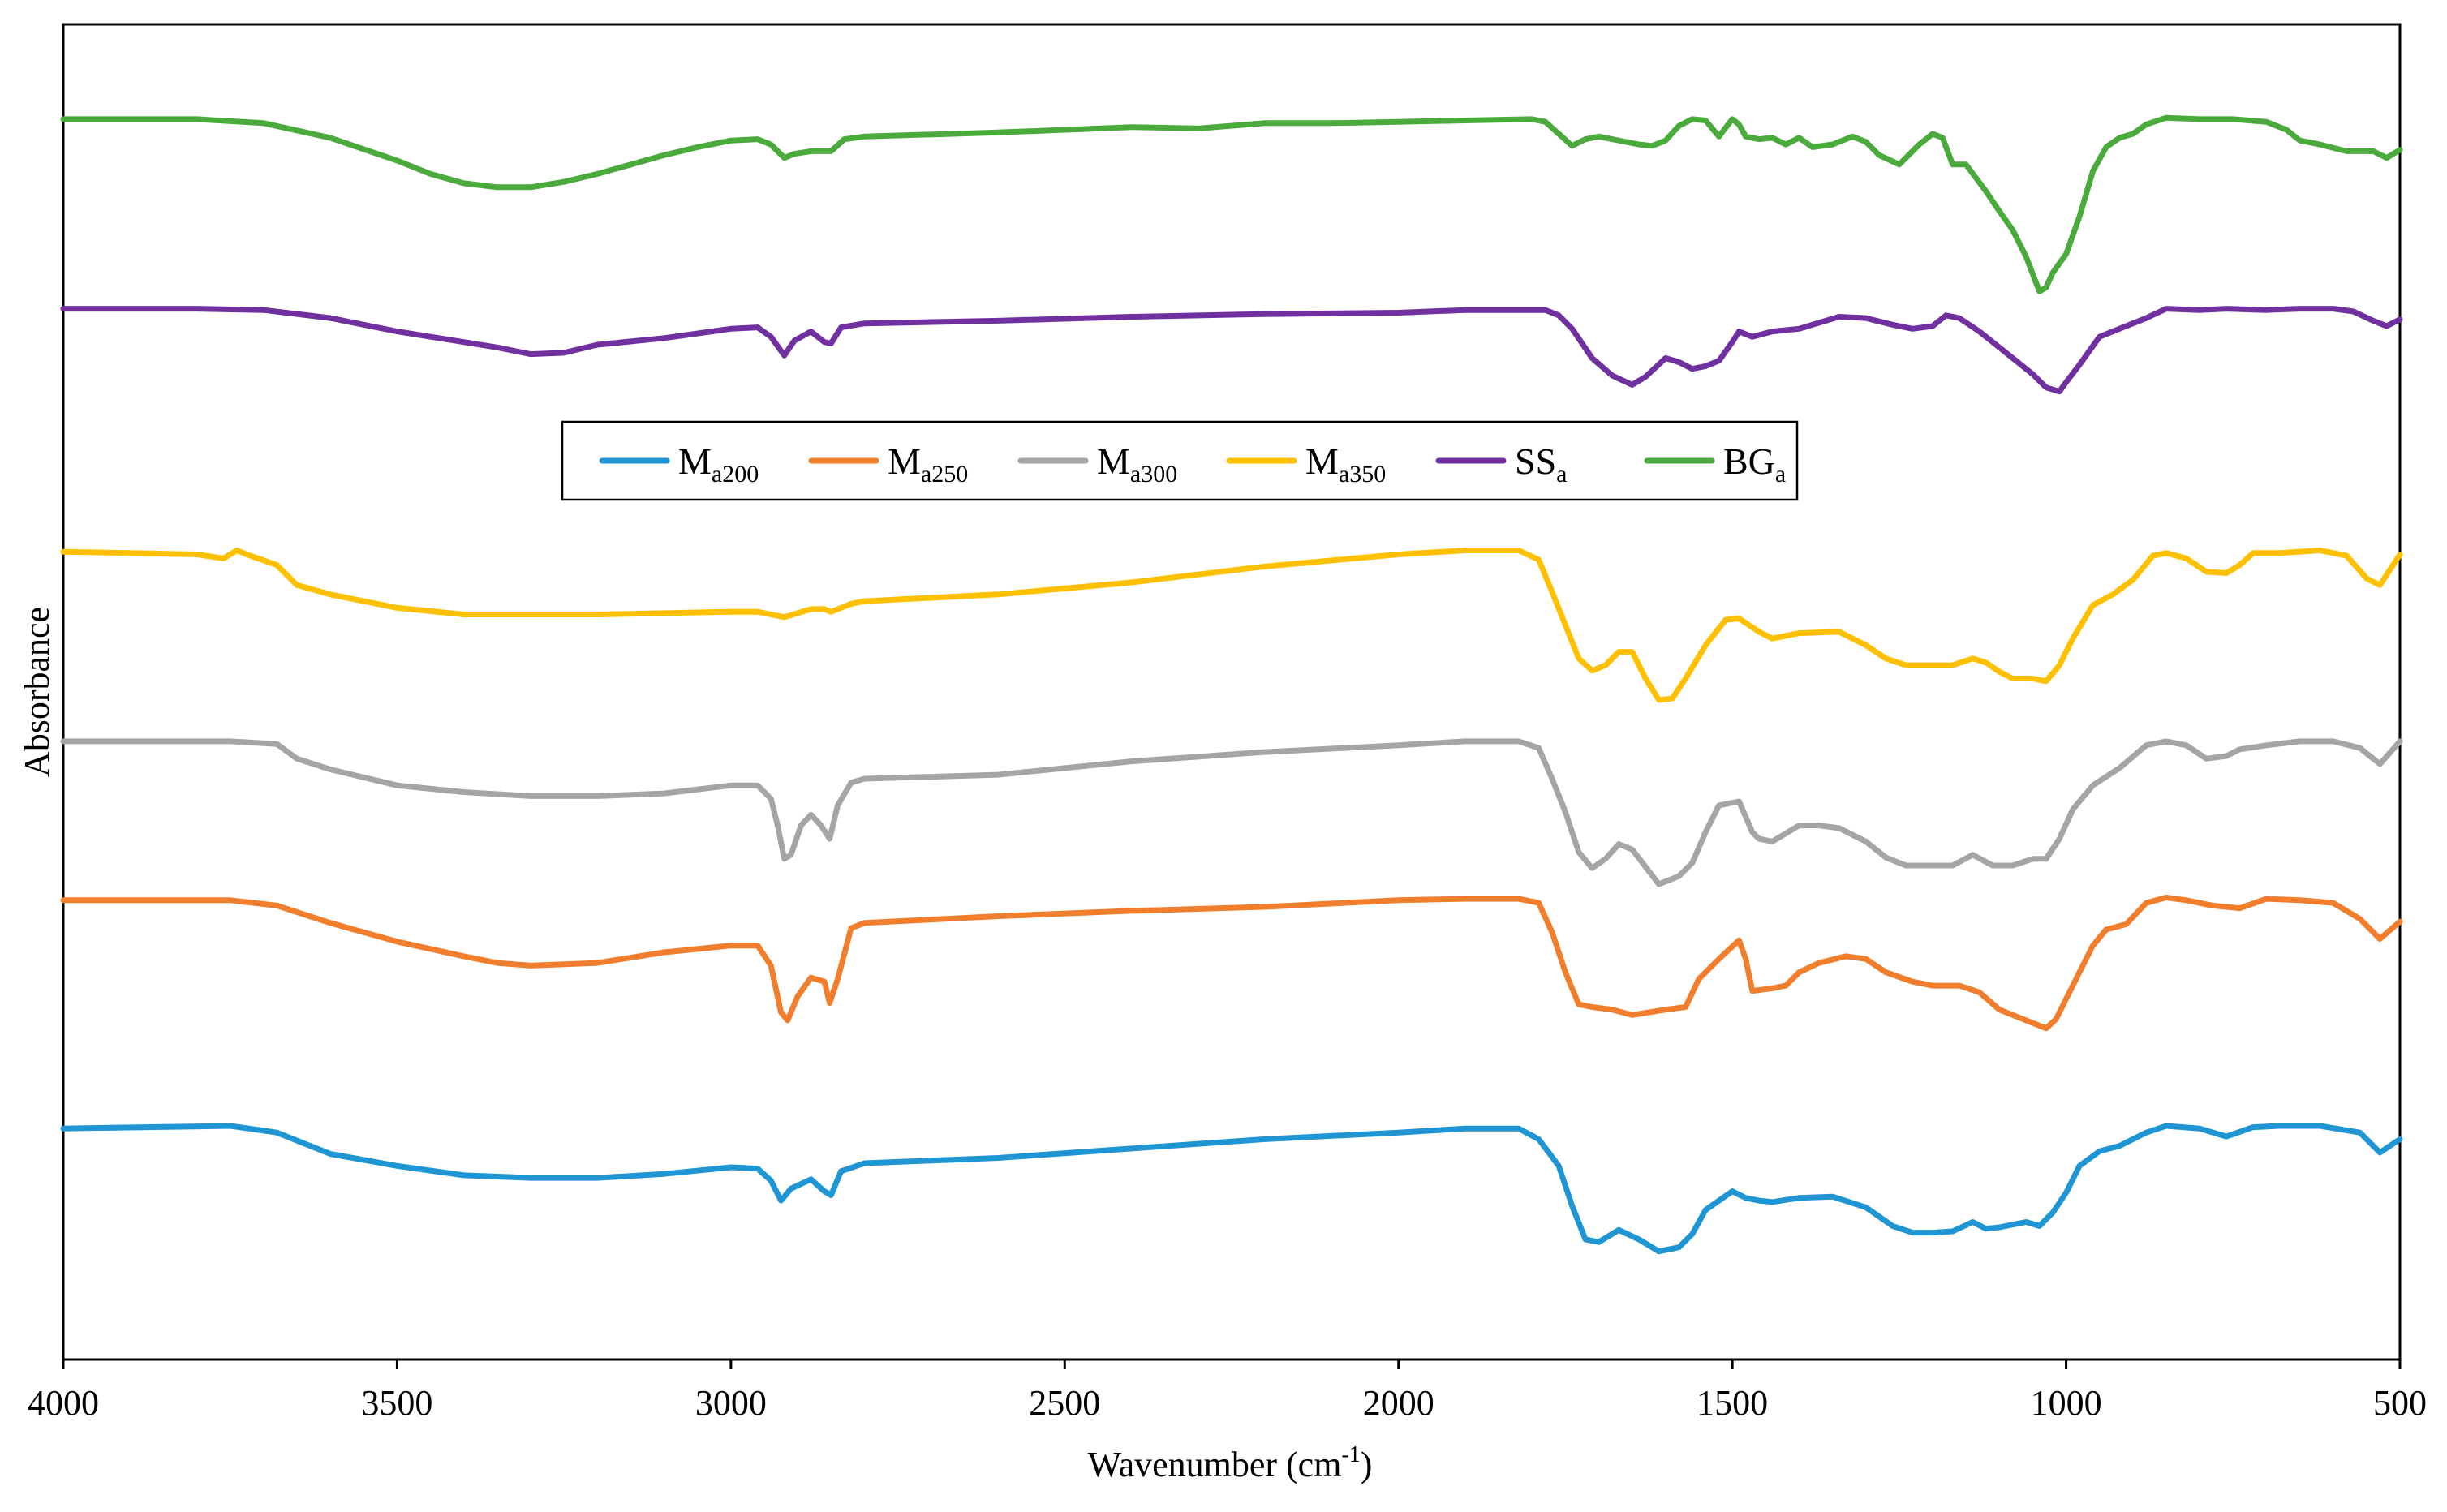 The width and height of the screenshot is (2447, 1512). Describe the element at coordinates (718, 464) in the screenshot. I see `legend-label: Ma200` at that location.